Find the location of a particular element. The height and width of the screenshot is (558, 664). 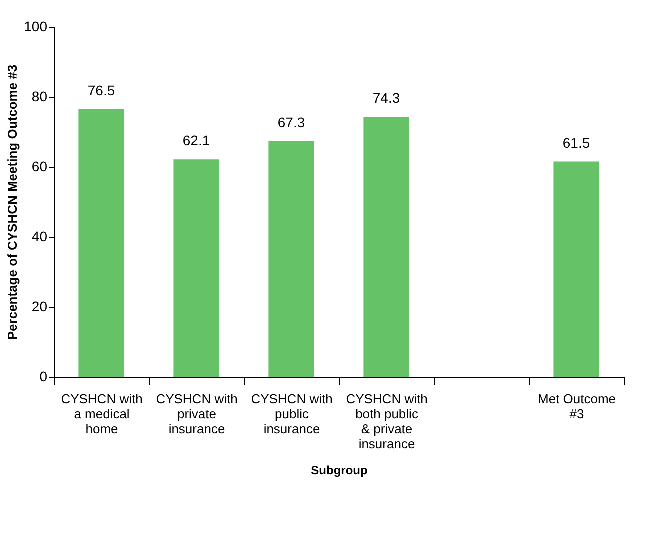

y-tick-label: 20 is located at coordinates (40, 306).